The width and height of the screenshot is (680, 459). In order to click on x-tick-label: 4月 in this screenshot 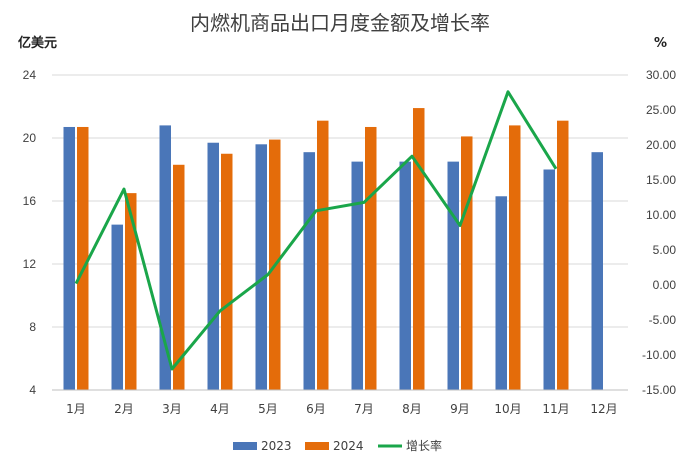, I will do `click(220, 409)`.